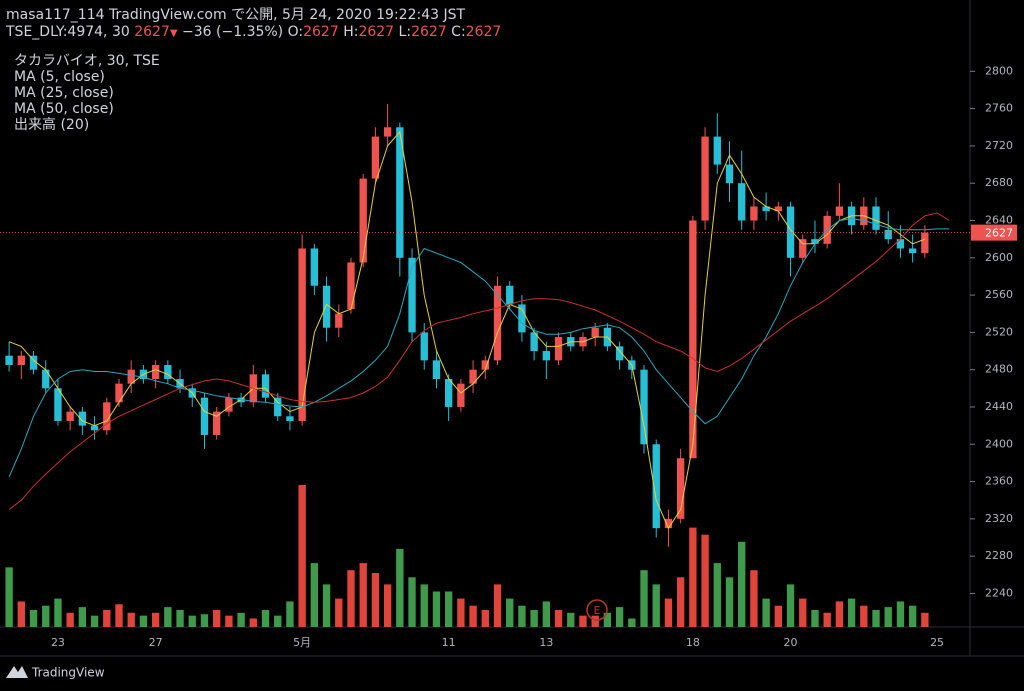 This screenshot has width=1024, height=691. Describe the element at coordinates (999, 331) in the screenshot. I see `y-tick-label: 2520` at that location.